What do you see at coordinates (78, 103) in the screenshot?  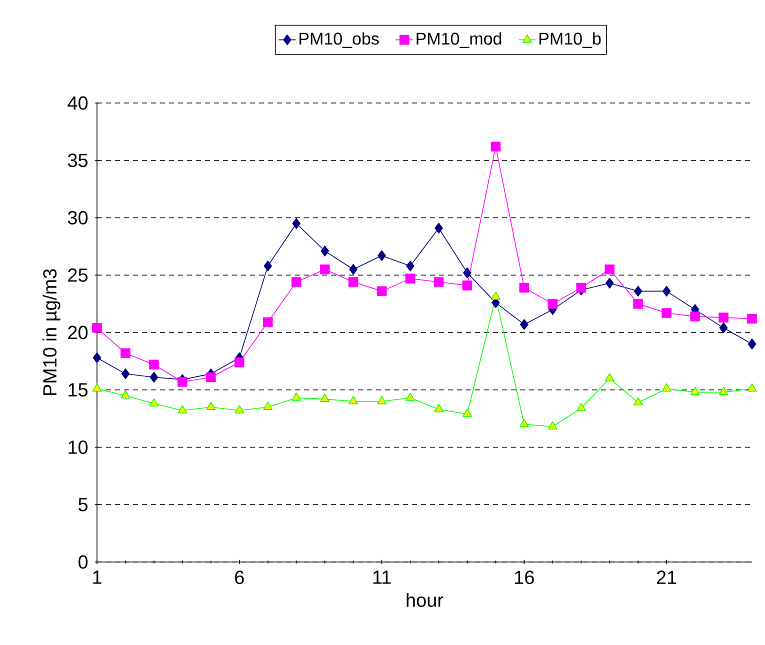 I see `y-tick-label: 40` at bounding box center [78, 103].